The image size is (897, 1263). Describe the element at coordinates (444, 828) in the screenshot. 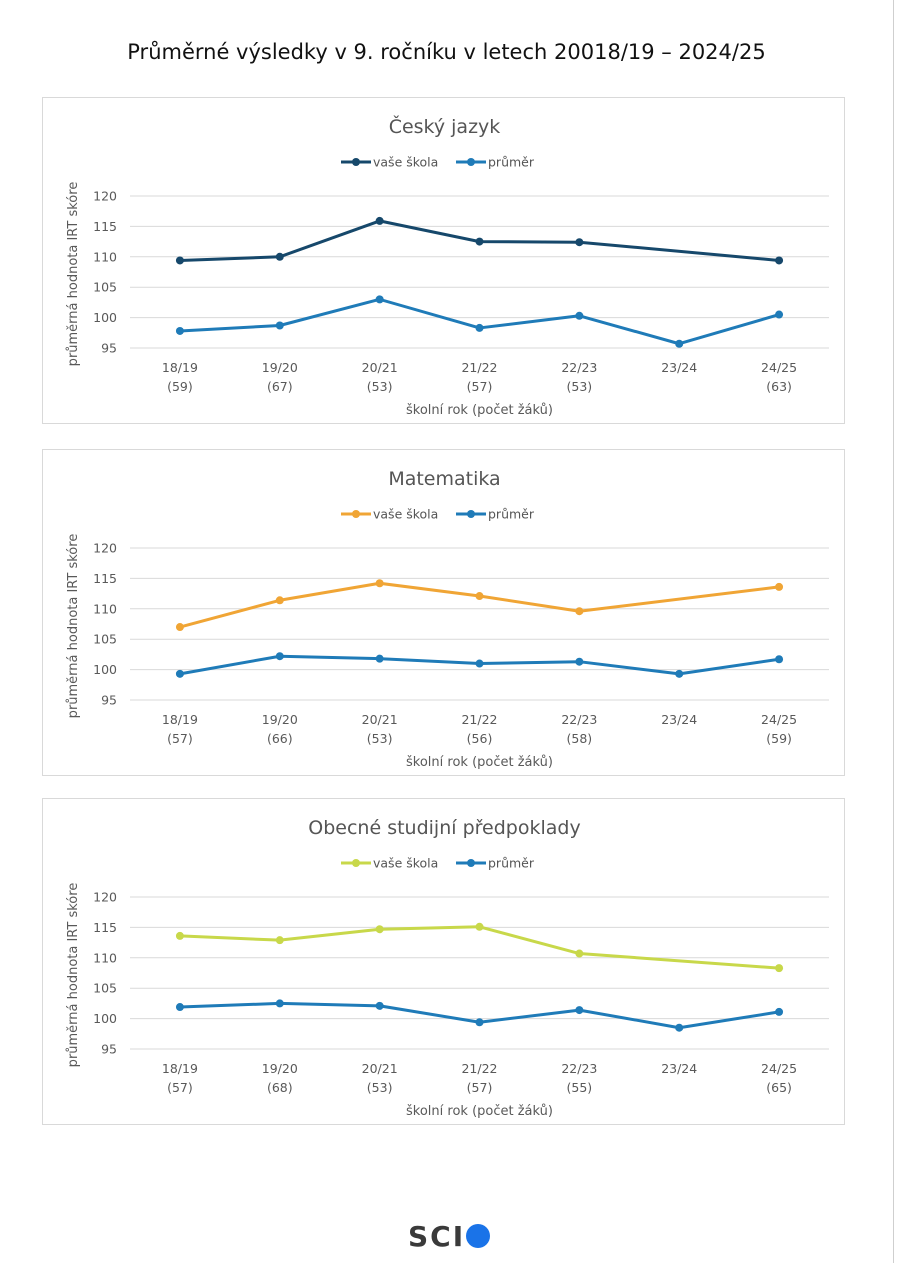

I see `chart-title: Obecné studijní předpoklady` at that location.